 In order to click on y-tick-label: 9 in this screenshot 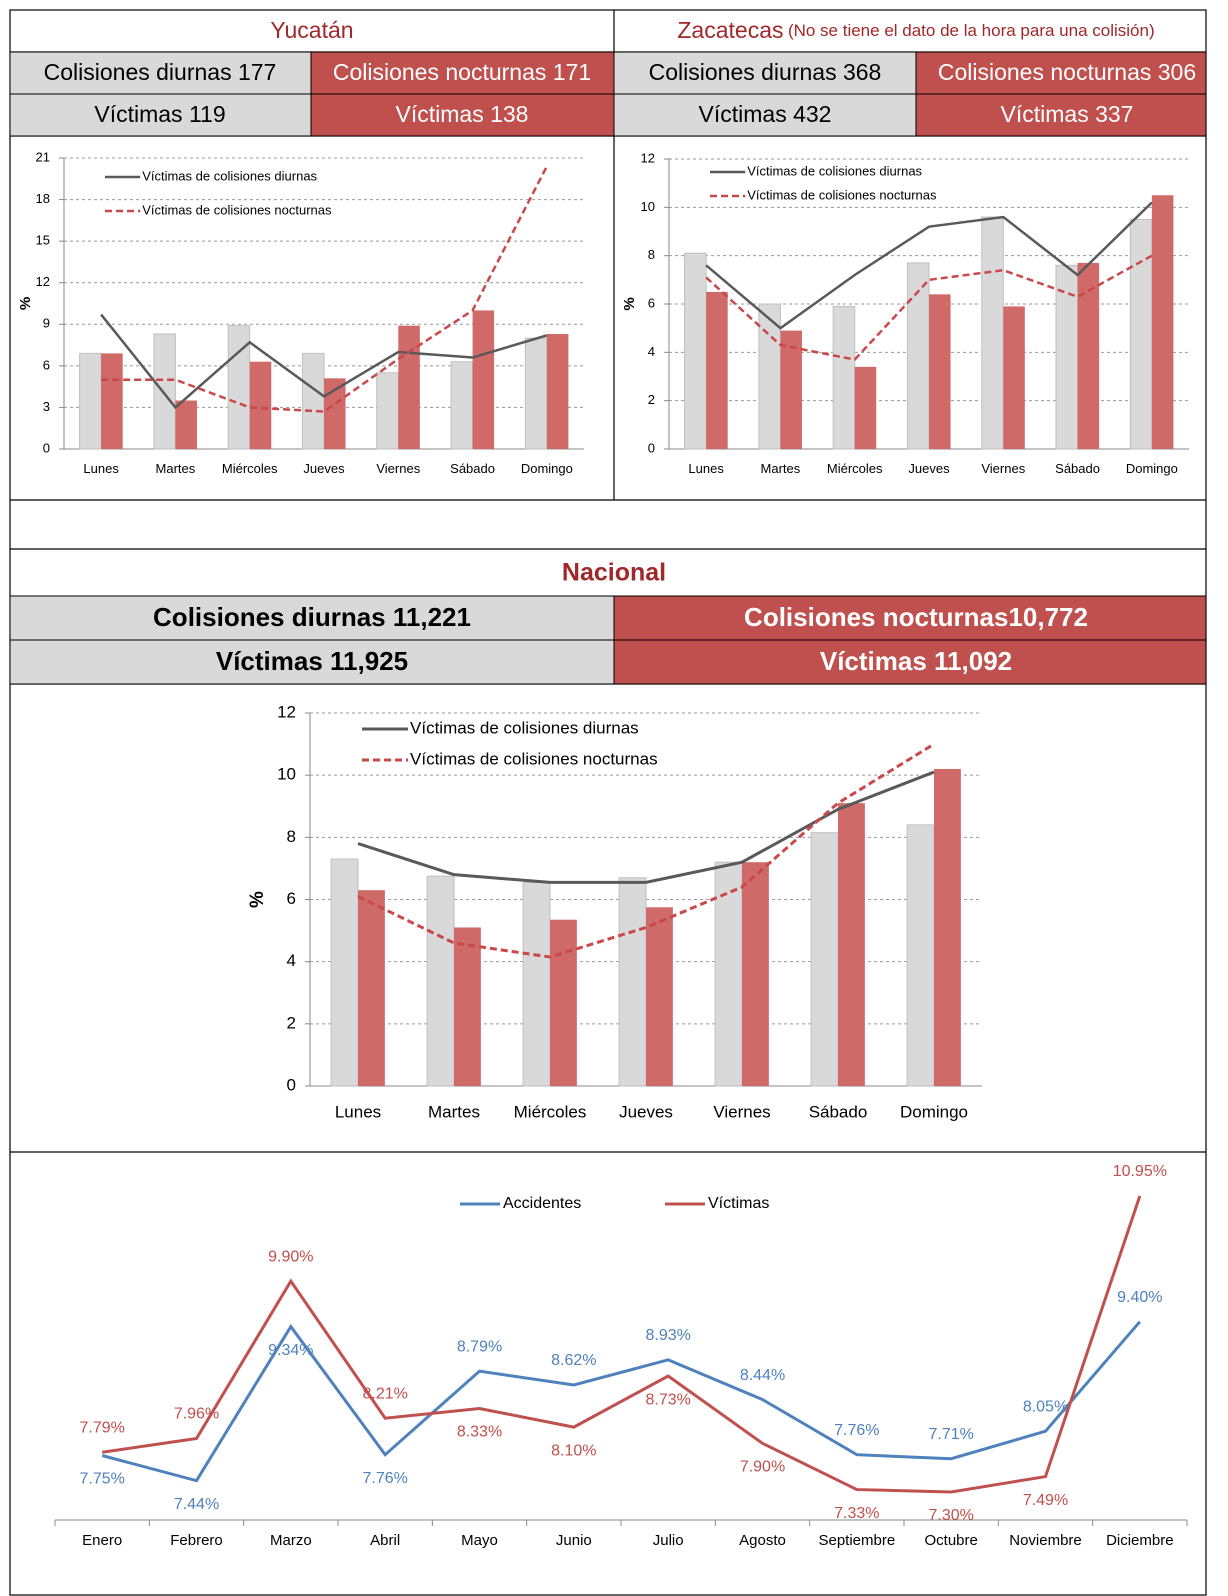, I will do `click(46, 323)`.